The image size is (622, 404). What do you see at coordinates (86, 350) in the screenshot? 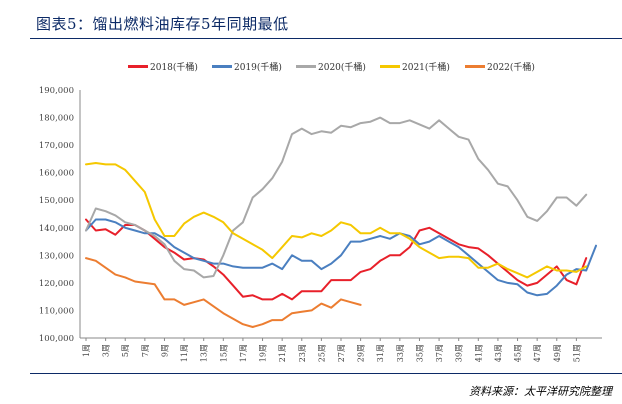
I see `x-tick-label: 1周` at bounding box center [86, 350].